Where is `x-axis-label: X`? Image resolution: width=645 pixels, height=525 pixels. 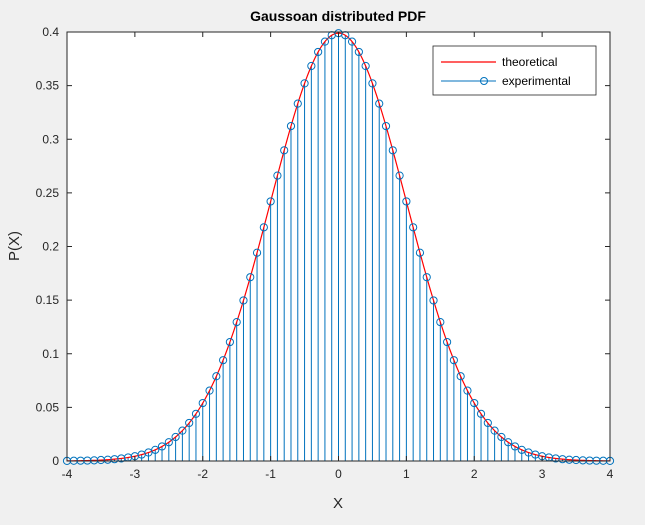
x-axis-label: X is located at coordinates (338, 503).